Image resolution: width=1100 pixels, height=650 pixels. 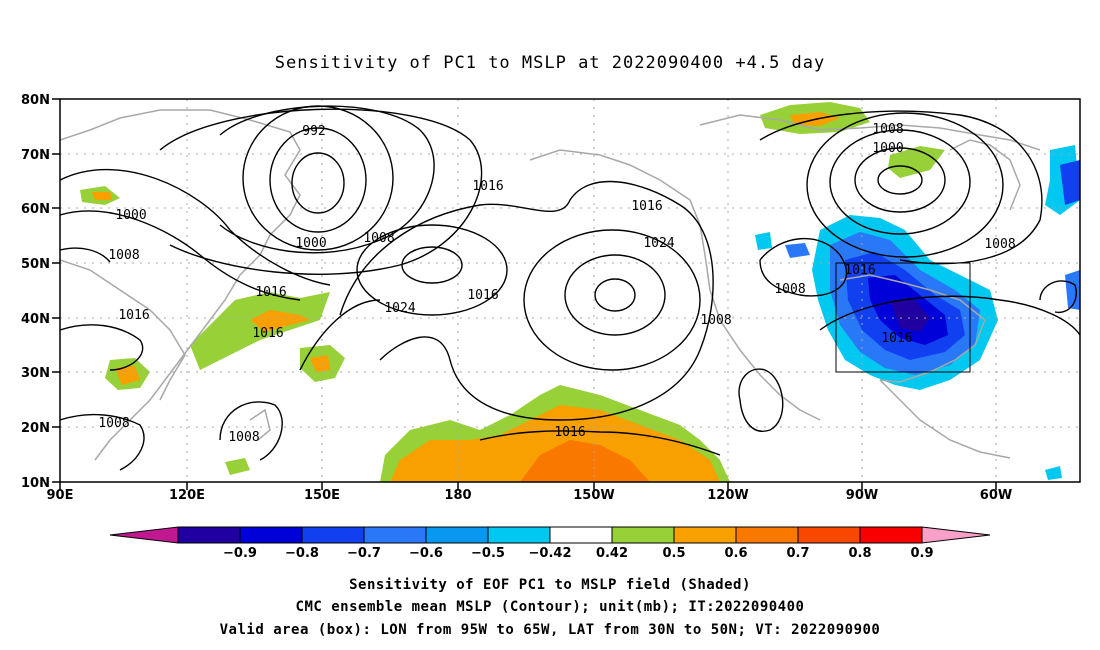 What do you see at coordinates (35, 319) in the screenshot?
I see `lat-label: 40N` at bounding box center [35, 319].